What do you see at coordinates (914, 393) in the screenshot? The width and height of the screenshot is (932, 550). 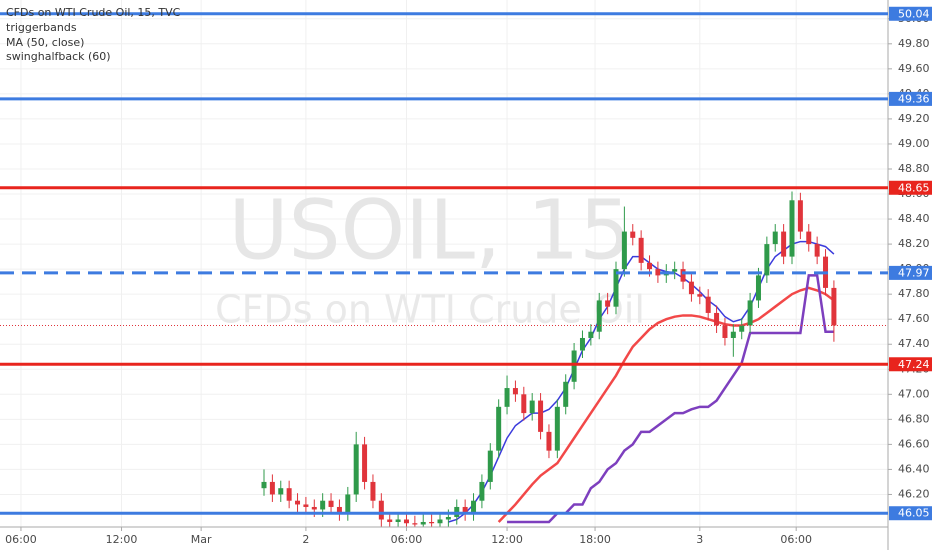 I see `y-tick-label: 47.00` at bounding box center [914, 393].